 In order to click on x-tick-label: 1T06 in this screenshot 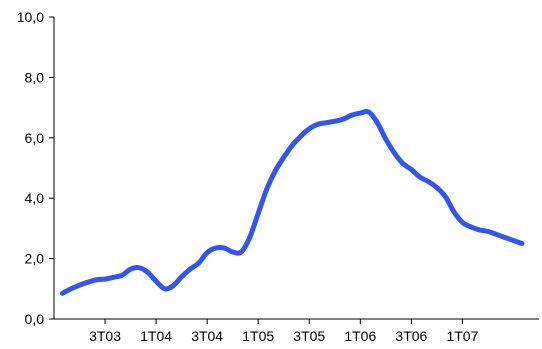, I will do `click(360, 336)`.